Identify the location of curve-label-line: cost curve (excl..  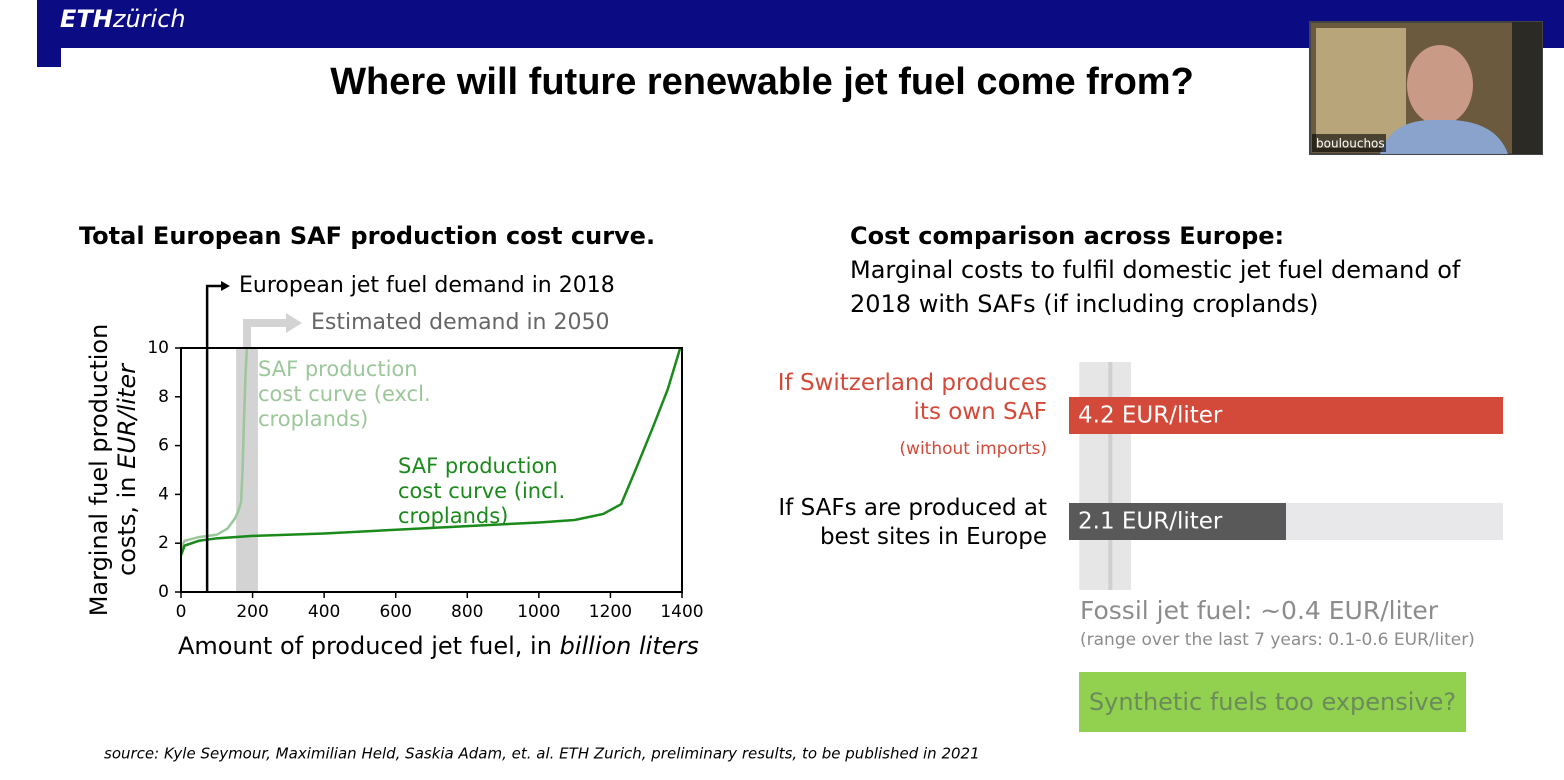
(344, 394).